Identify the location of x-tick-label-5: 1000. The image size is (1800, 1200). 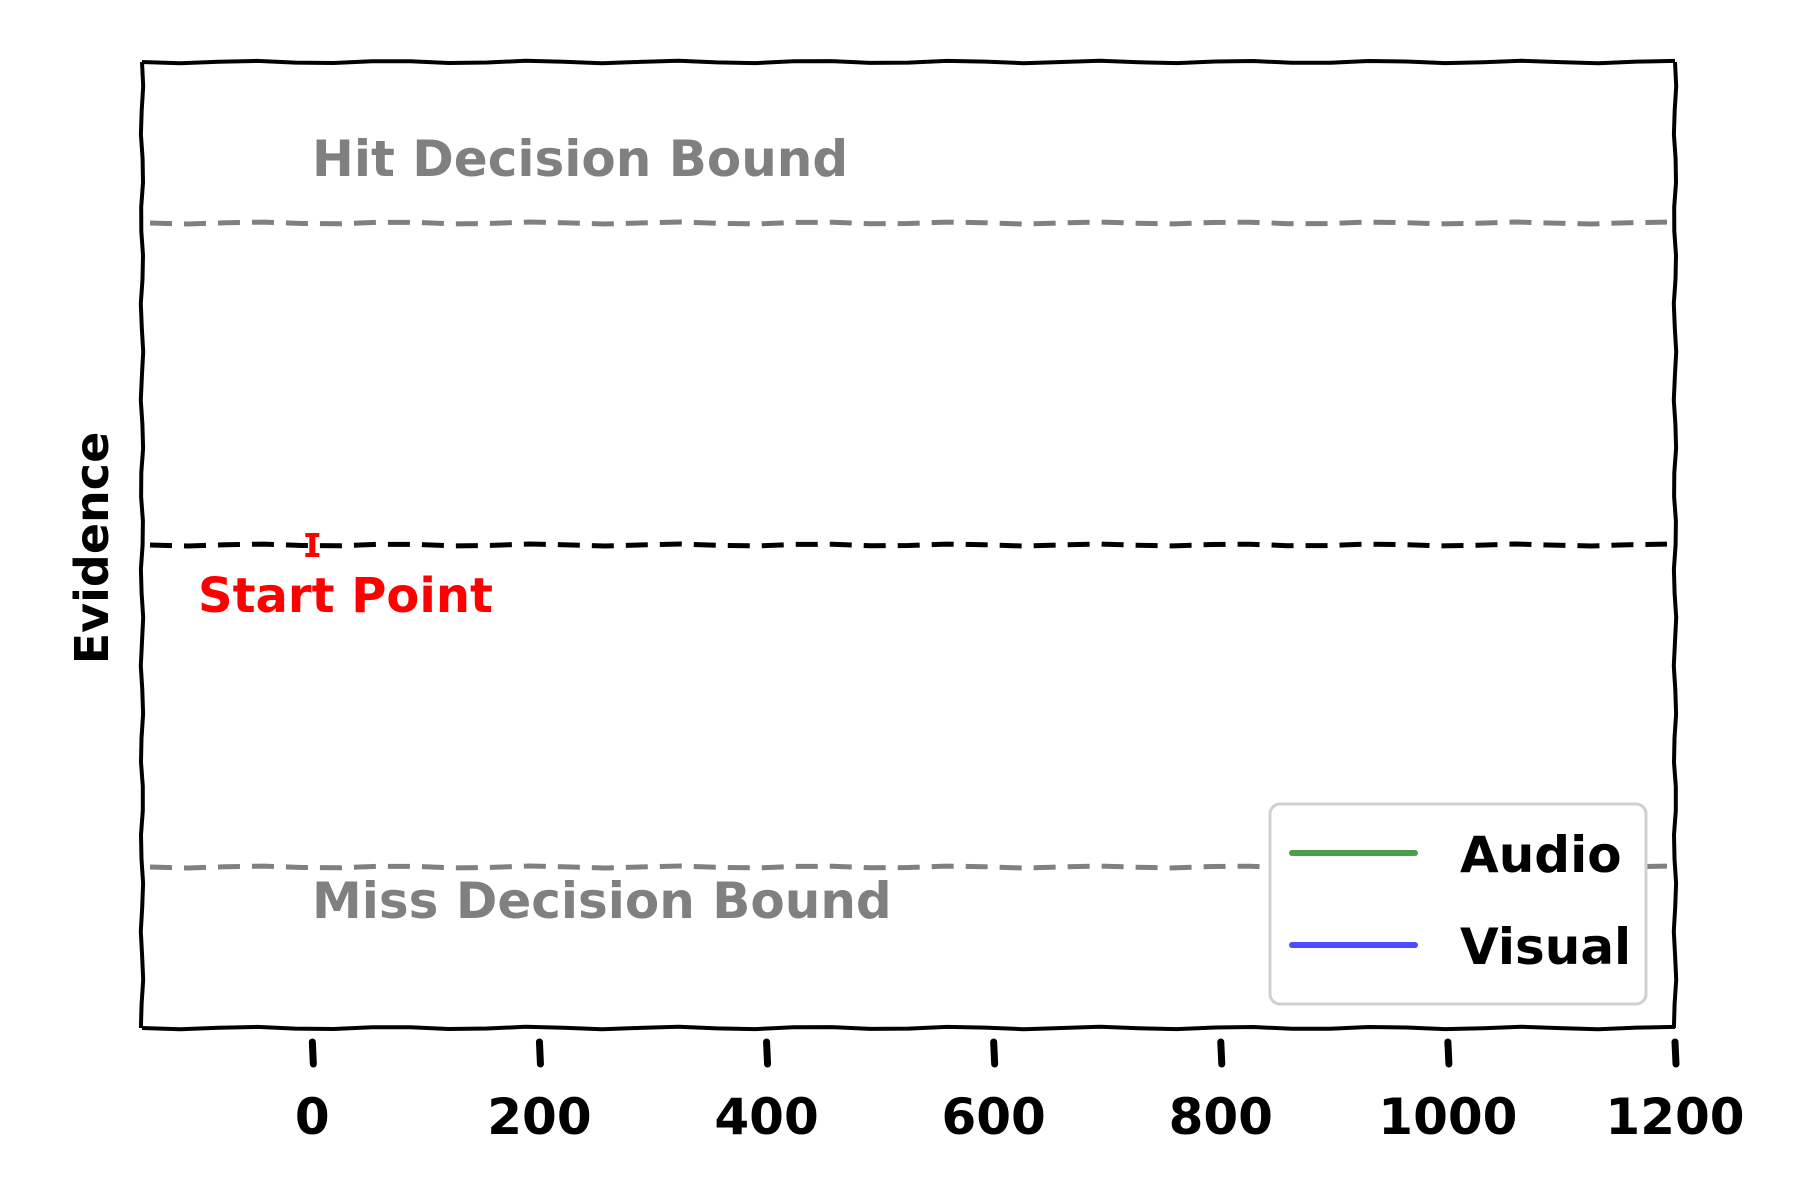
(1447, 1117).